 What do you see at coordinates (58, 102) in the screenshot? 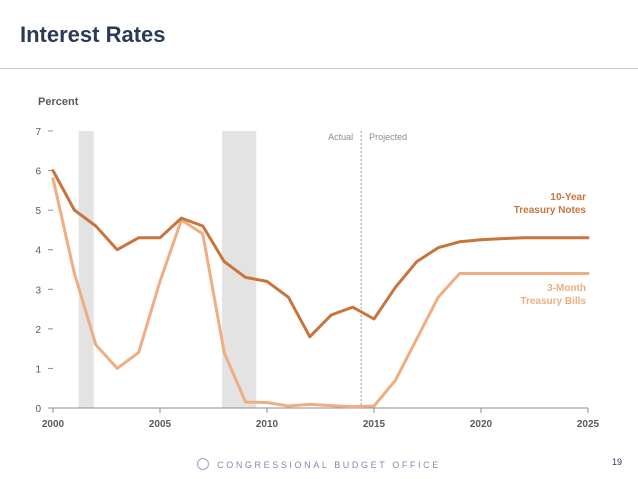
I see `y-axis-title: Percent` at bounding box center [58, 102].